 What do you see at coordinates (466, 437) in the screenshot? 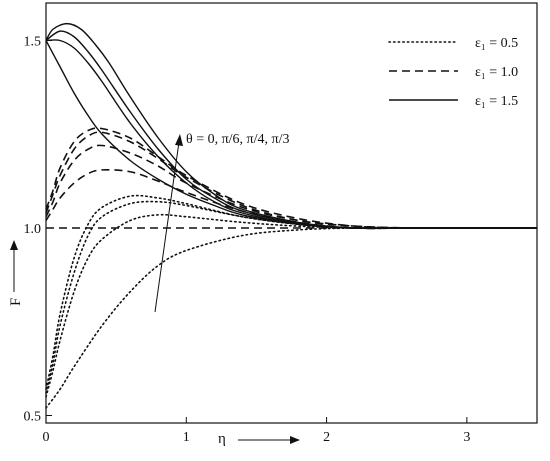
I see `x-tick-label: 3` at bounding box center [466, 437].